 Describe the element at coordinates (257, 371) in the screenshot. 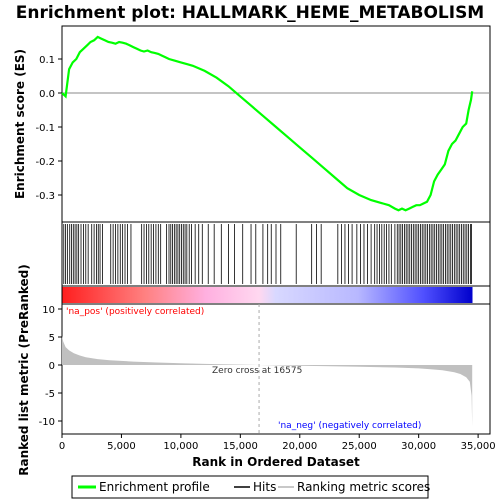

I see `zero-cross-label: Zero cross at 16575` at that location.